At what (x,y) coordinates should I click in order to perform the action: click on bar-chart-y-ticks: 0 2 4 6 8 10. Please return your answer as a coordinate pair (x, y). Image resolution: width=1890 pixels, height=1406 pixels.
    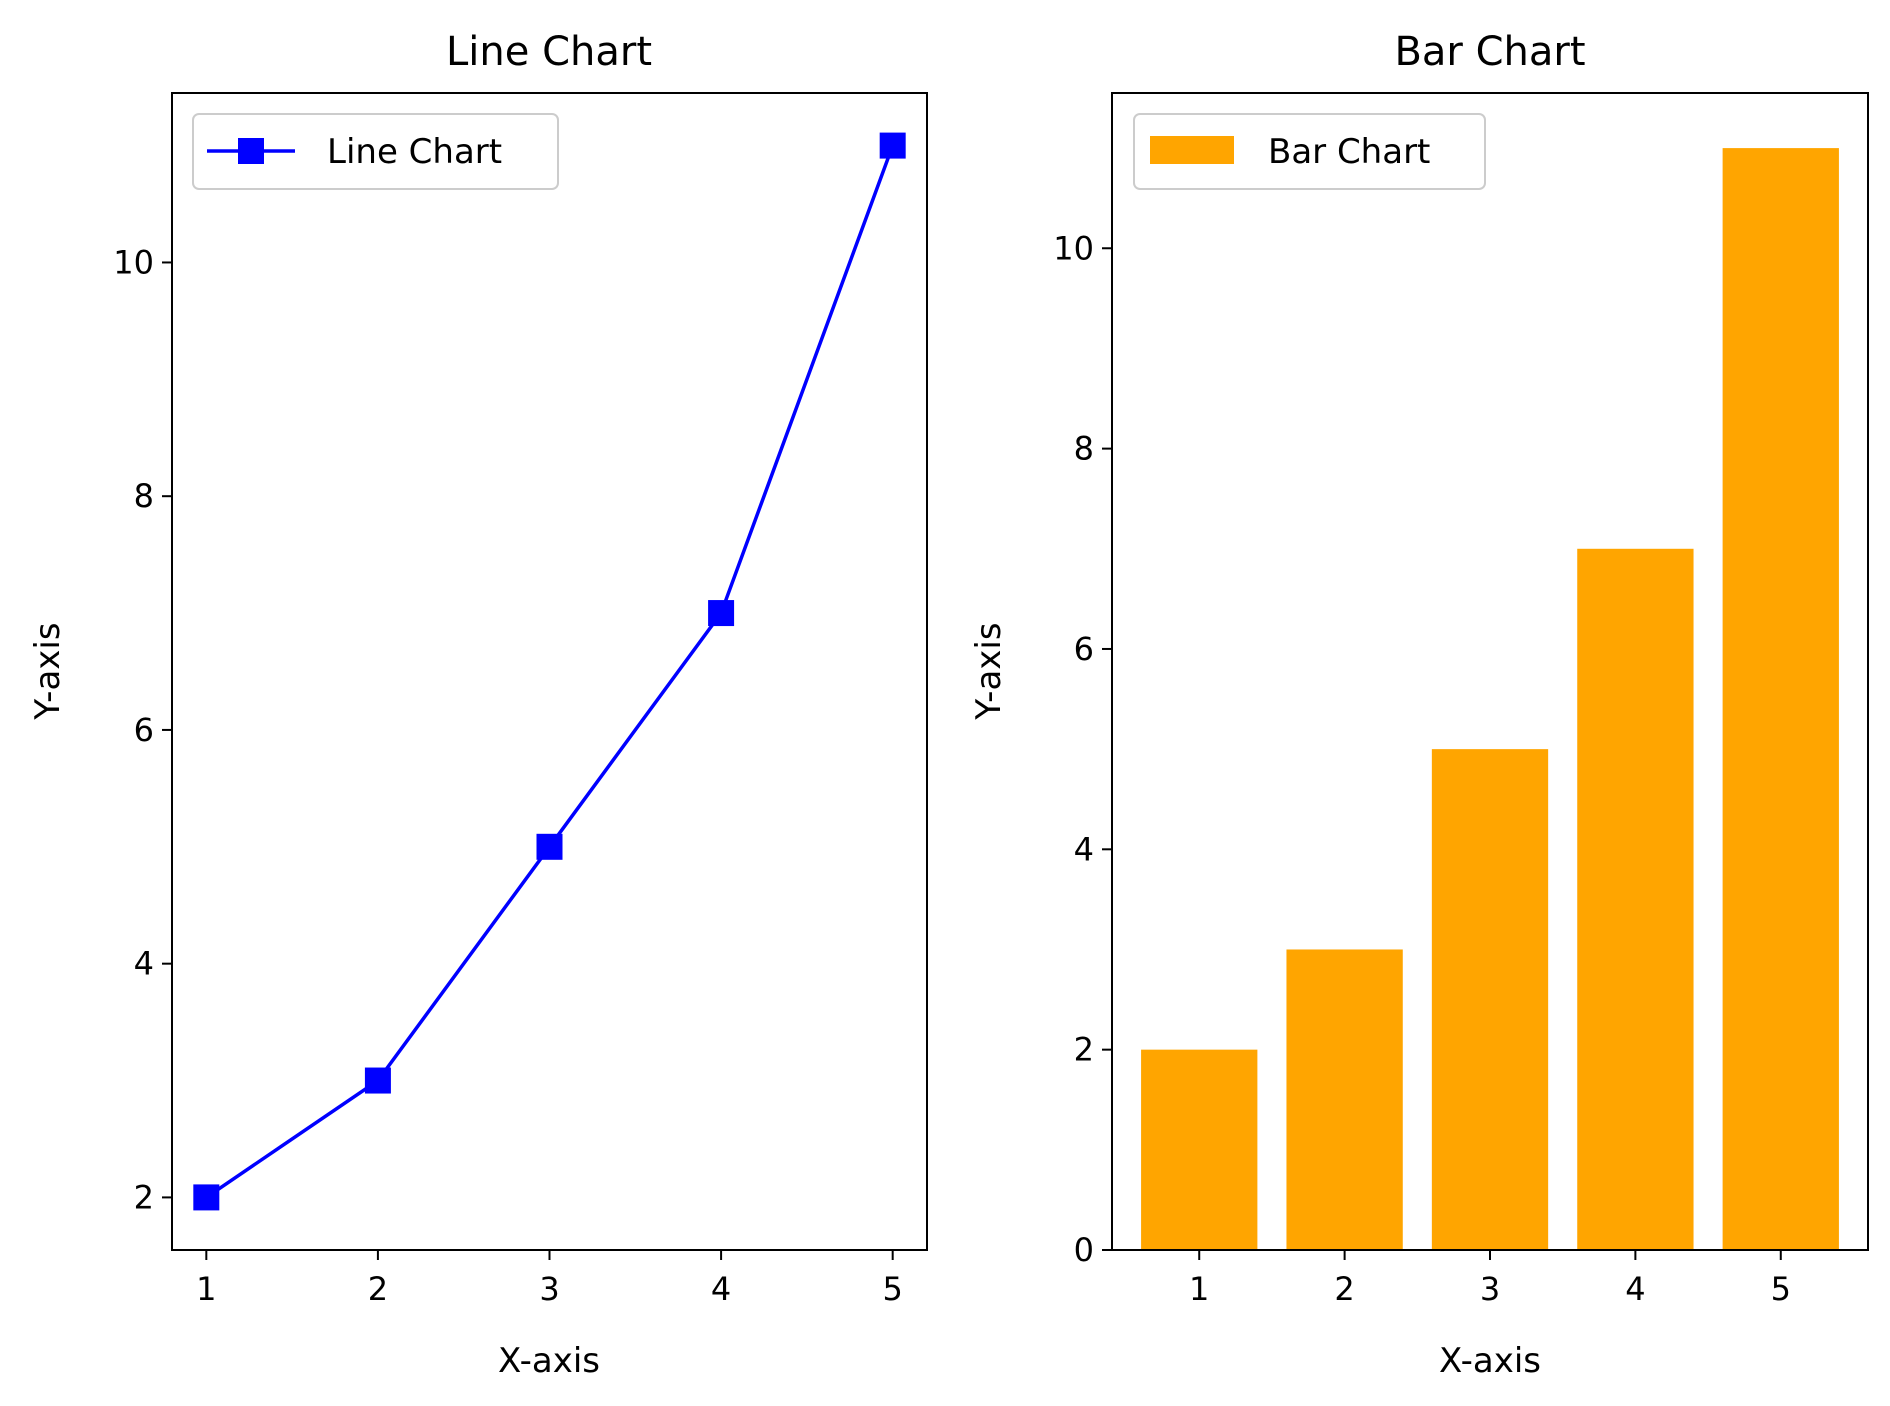
    Looking at the image, I should click on (1082, 749).